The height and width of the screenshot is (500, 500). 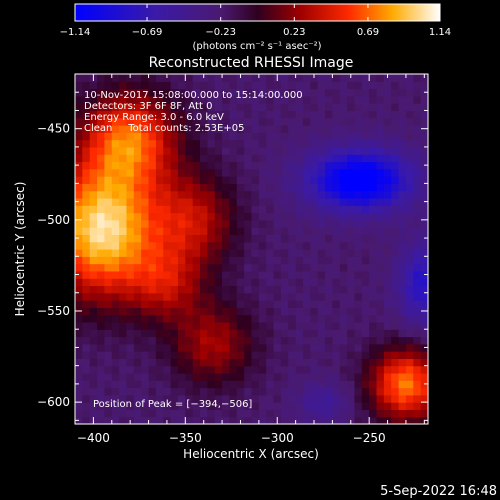 I want to click on footer-date: 5-Sep-2022 16:48, so click(x=438, y=491).